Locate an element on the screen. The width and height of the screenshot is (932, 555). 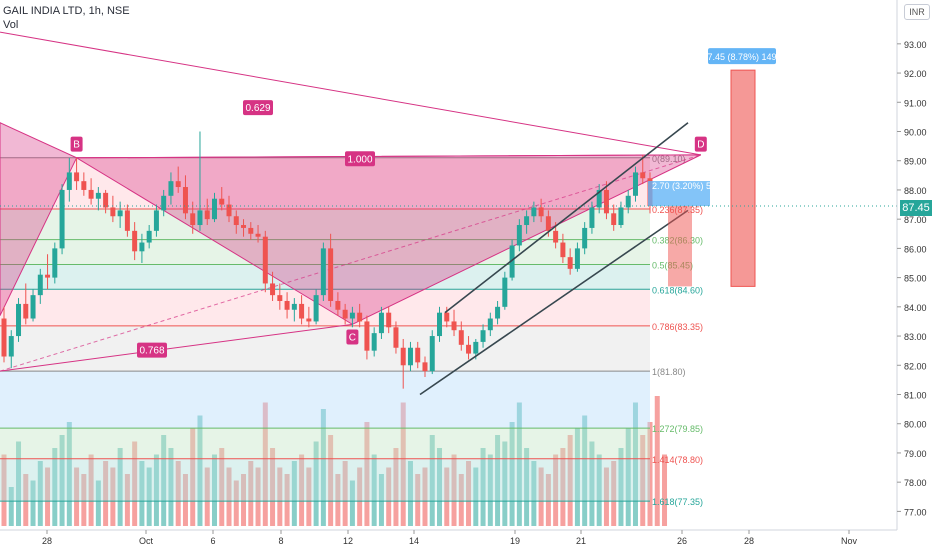
symbol-name: GAIL INDIA LTD is located at coordinates (43, 11).